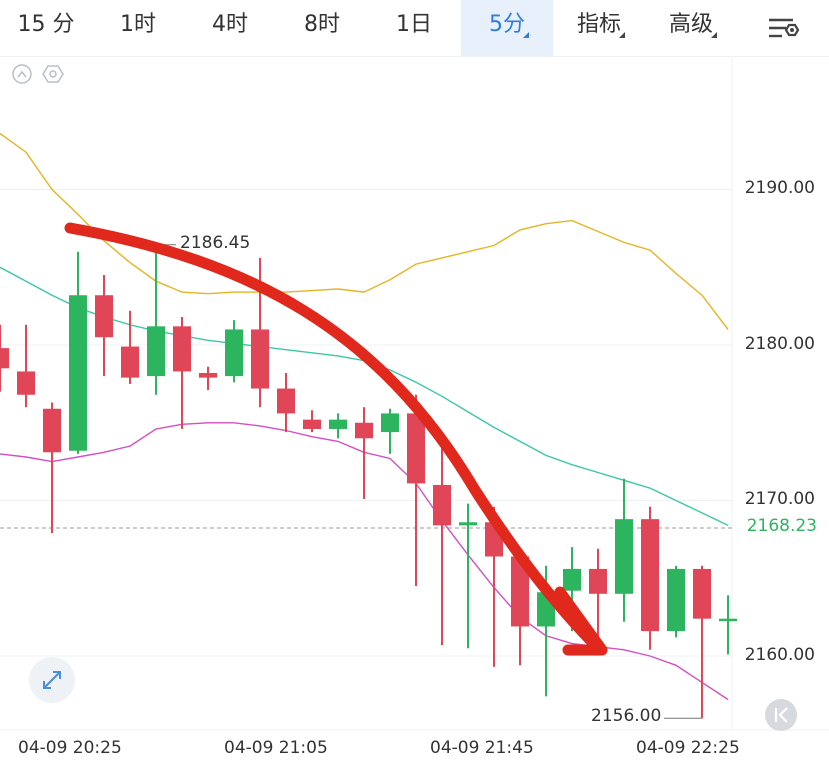 The height and width of the screenshot is (769, 829). Describe the element at coordinates (581, 621) in the screenshot. I see `trend-arrow-head` at that location.